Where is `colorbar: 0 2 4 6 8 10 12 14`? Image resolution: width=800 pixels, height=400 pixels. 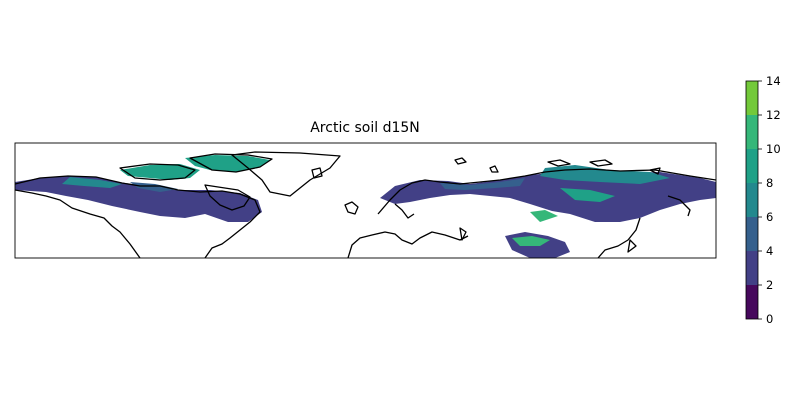
colorbar: 0 2 4 6 8 10 12 14 is located at coordinates (763, 200).